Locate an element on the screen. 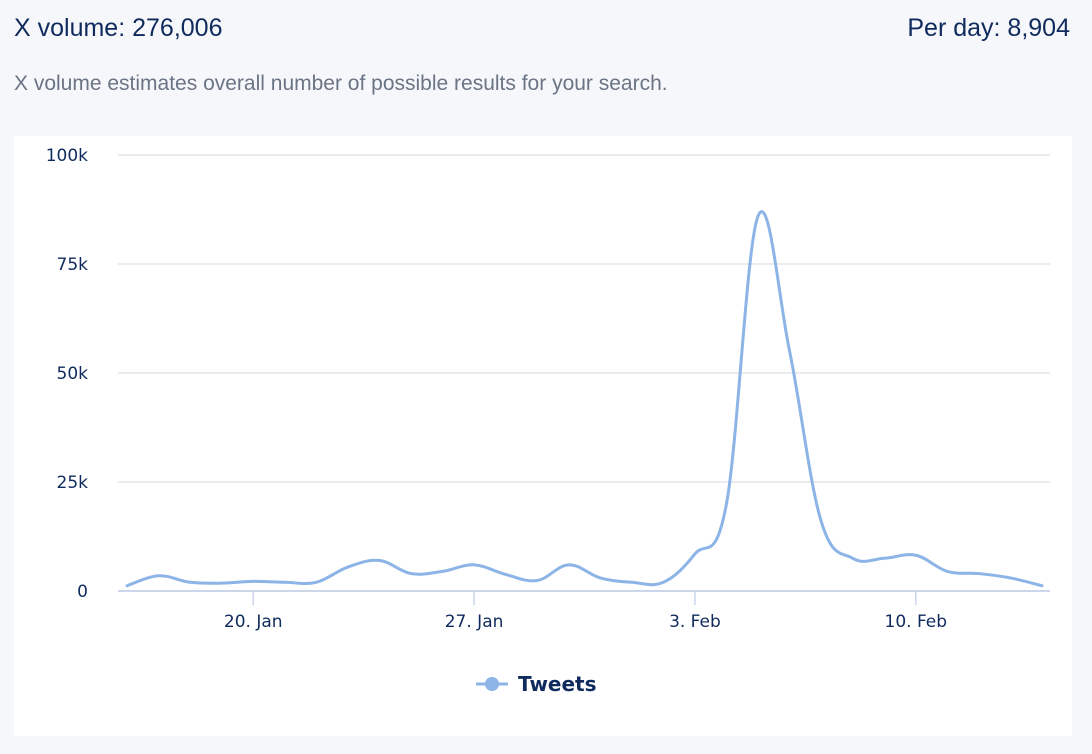 Image resolution: width=1092 pixels, height=754 pixels. y-tick-label: 50k is located at coordinates (73, 374).